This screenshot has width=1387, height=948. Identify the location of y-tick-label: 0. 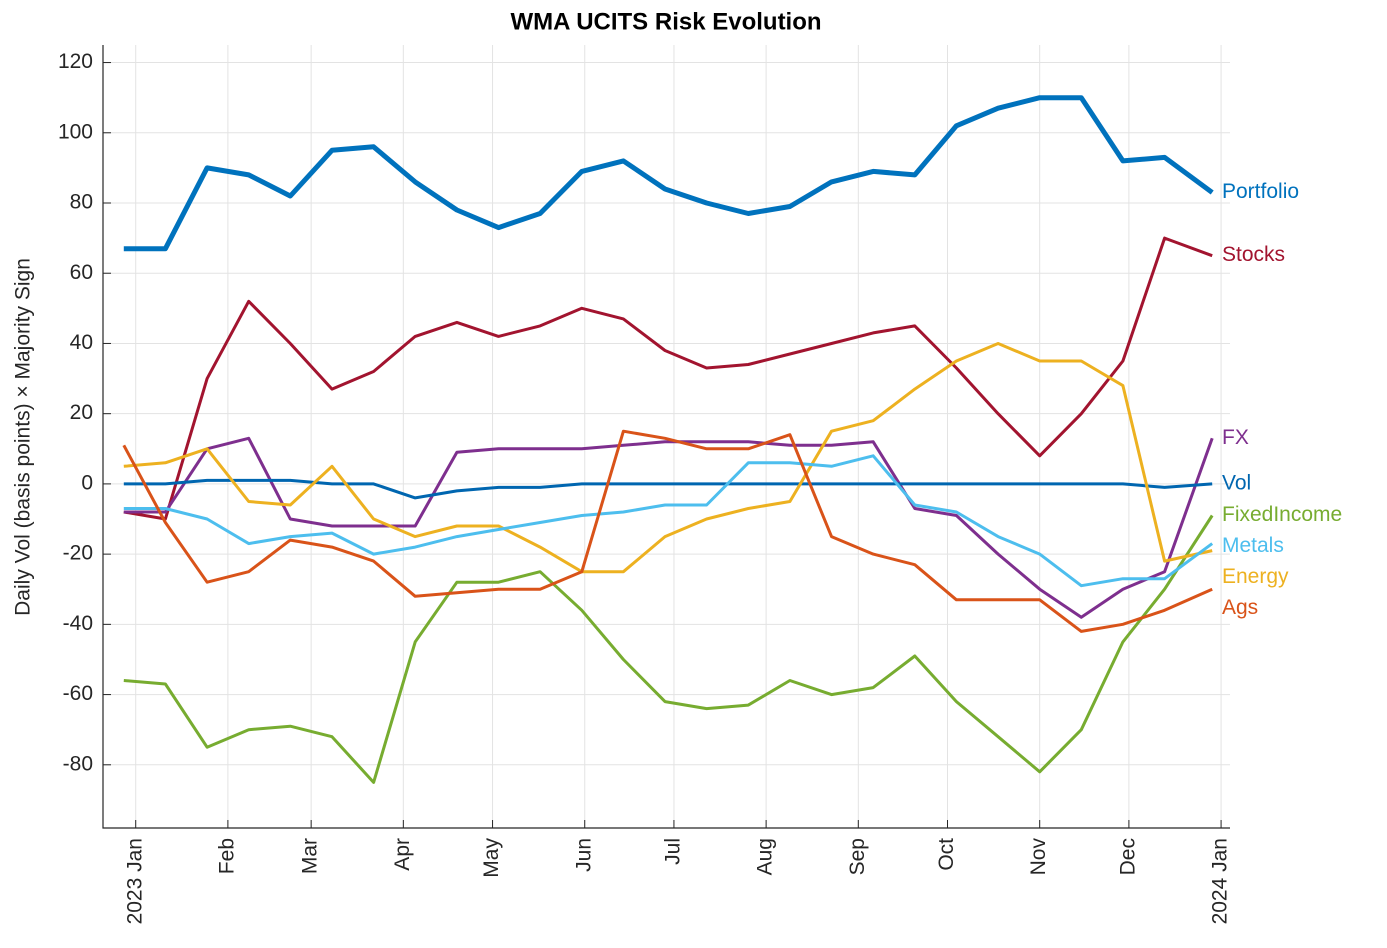
(87, 482).